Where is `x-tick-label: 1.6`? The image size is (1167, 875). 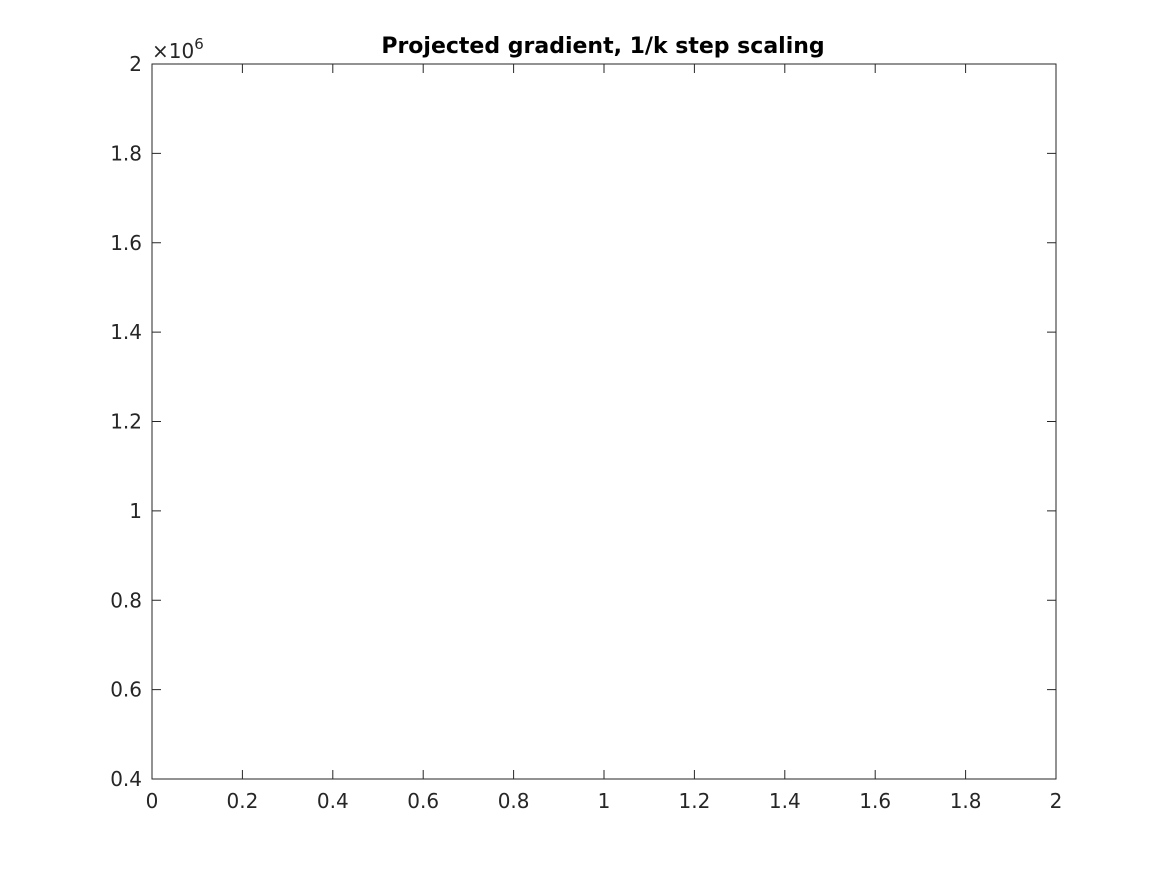 x-tick-label: 1.6 is located at coordinates (875, 801).